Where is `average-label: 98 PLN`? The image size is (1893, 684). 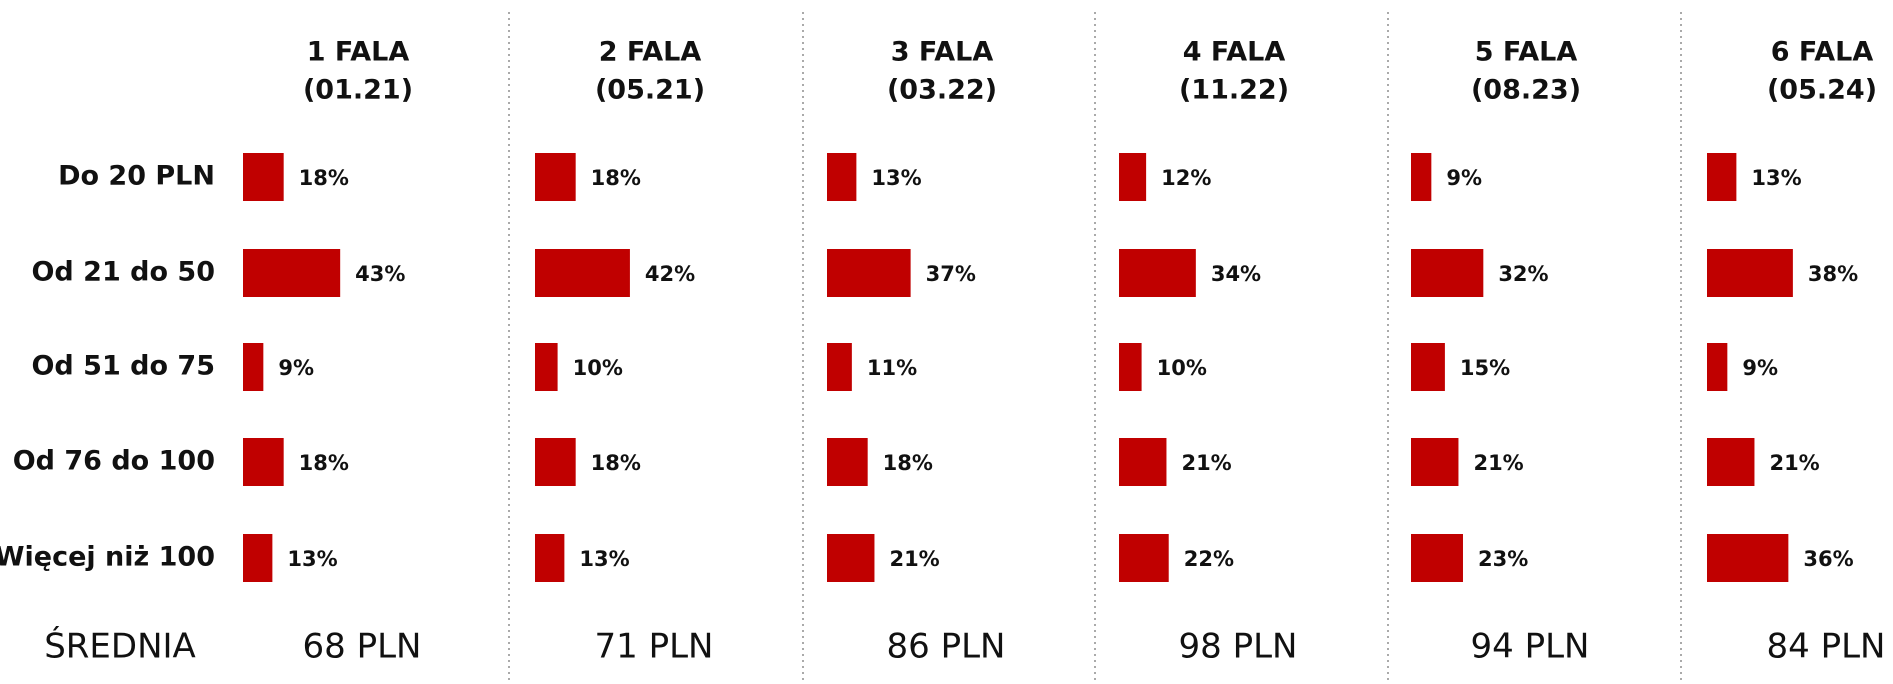
average-label: 98 PLN is located at coordinates (1238, 647).